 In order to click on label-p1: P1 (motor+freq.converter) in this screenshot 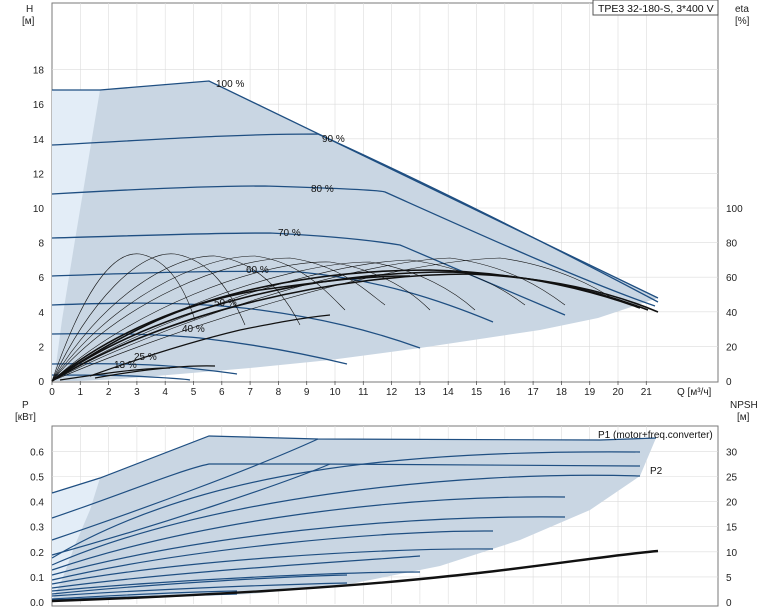, I will do `click(655, 435)`.